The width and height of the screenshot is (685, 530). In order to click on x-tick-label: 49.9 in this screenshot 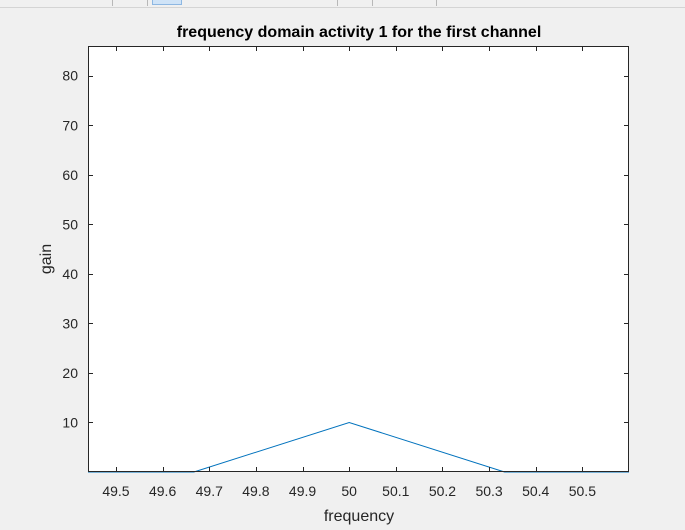, I will do `click(302, 491)`.